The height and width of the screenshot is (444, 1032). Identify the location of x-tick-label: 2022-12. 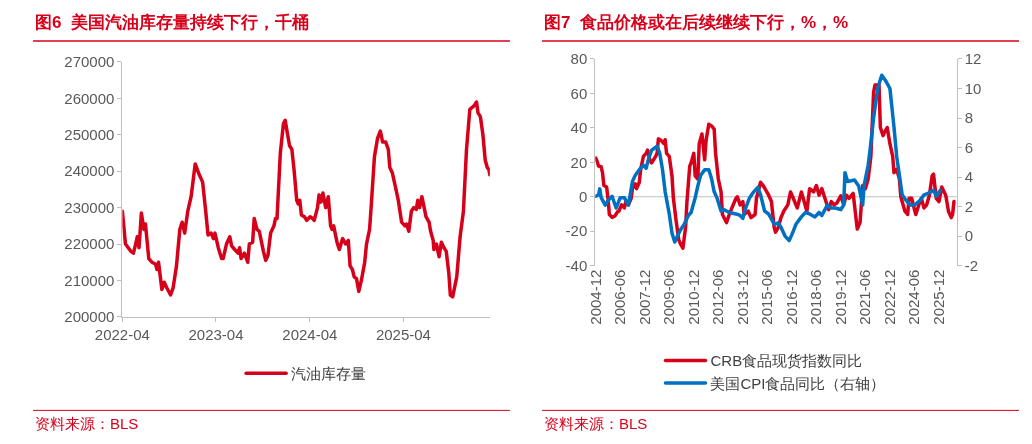
(889, 297).